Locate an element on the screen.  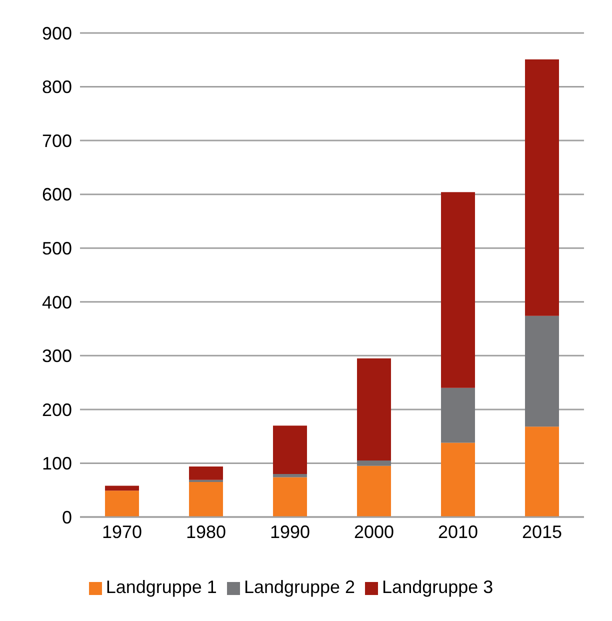
y-tick-label: 800 is located at coordinates (57, 87).